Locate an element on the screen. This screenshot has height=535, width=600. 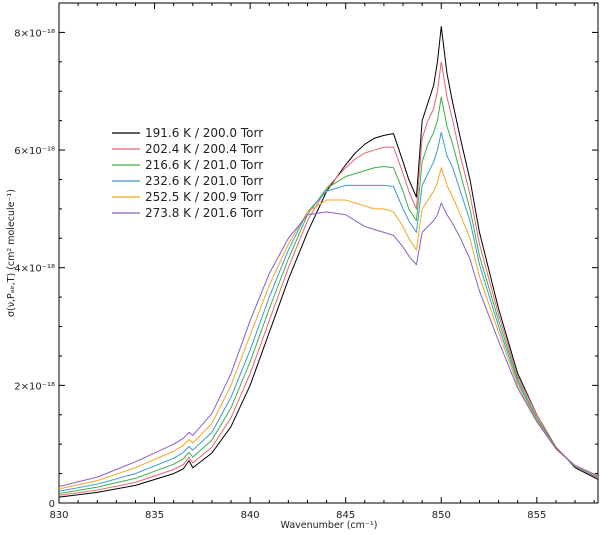
y-tick-label: 0 is located at coordinates (52, 504).